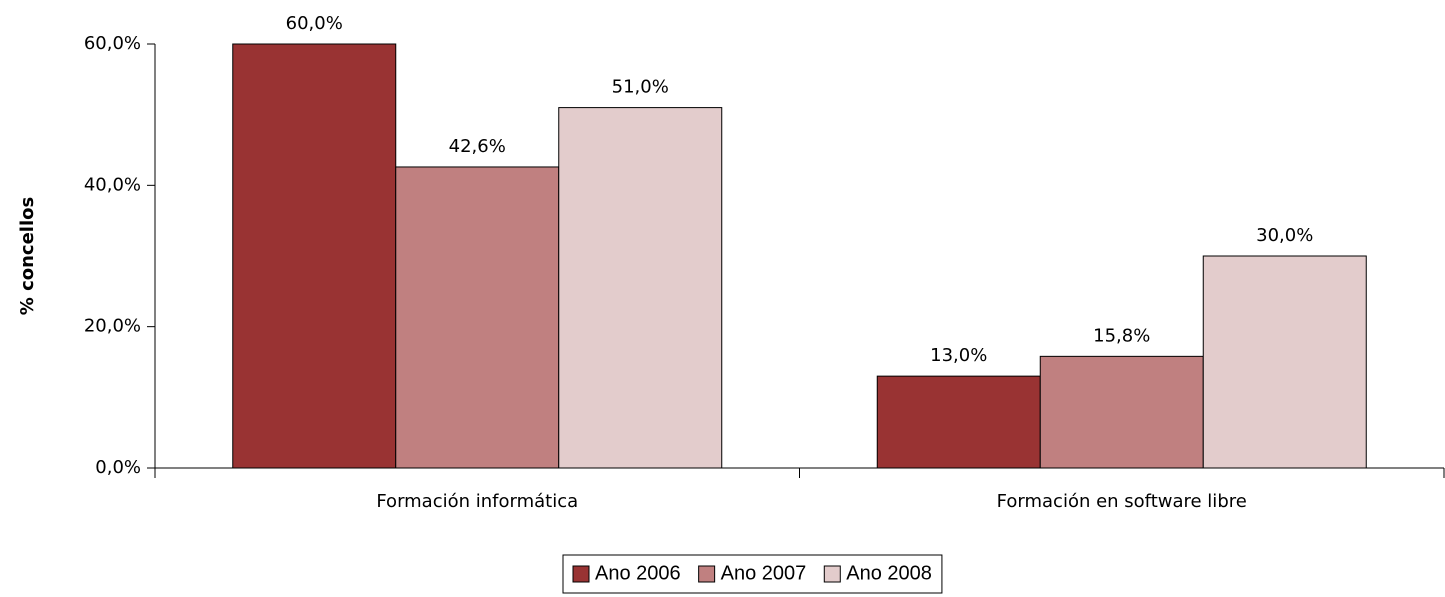 The width and height of the screenshot is (1445, 597). What do you see at coordinates (889, 573) in the screenshot?
I see `legend-label: Ano 2008` at bounding box center [889, 573].